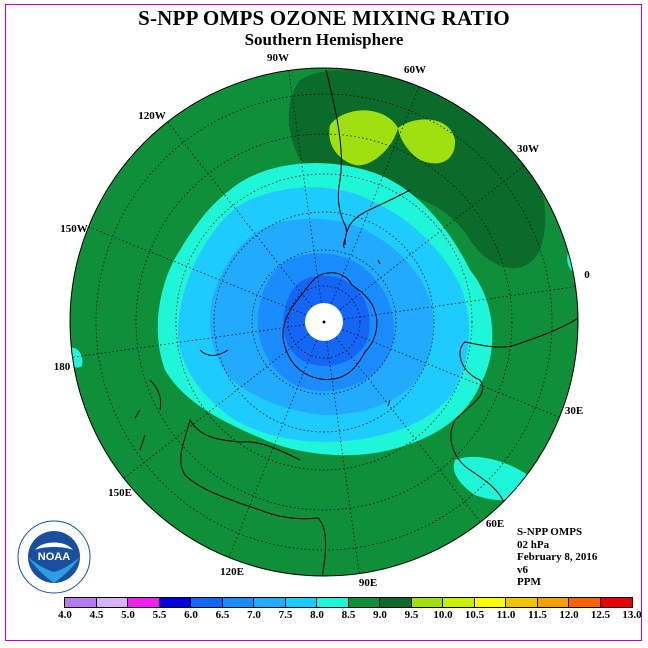 This screenshot has width=648, height=648. Describe the element at coordinates (159, 615) in the screenshot. I see `colorbar-tick-label: 5.5` at that location.